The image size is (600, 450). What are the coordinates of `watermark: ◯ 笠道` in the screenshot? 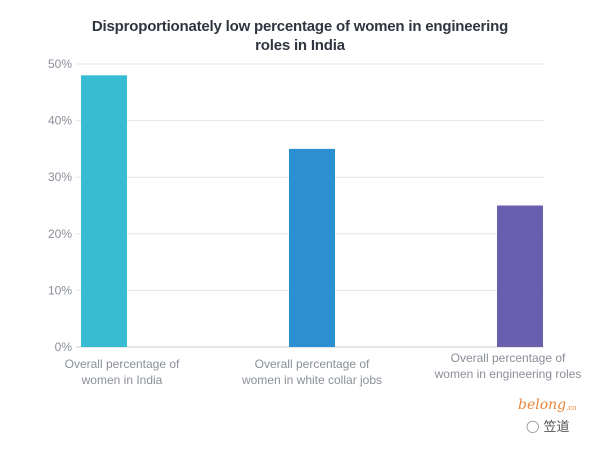 It's located at (547, 425).